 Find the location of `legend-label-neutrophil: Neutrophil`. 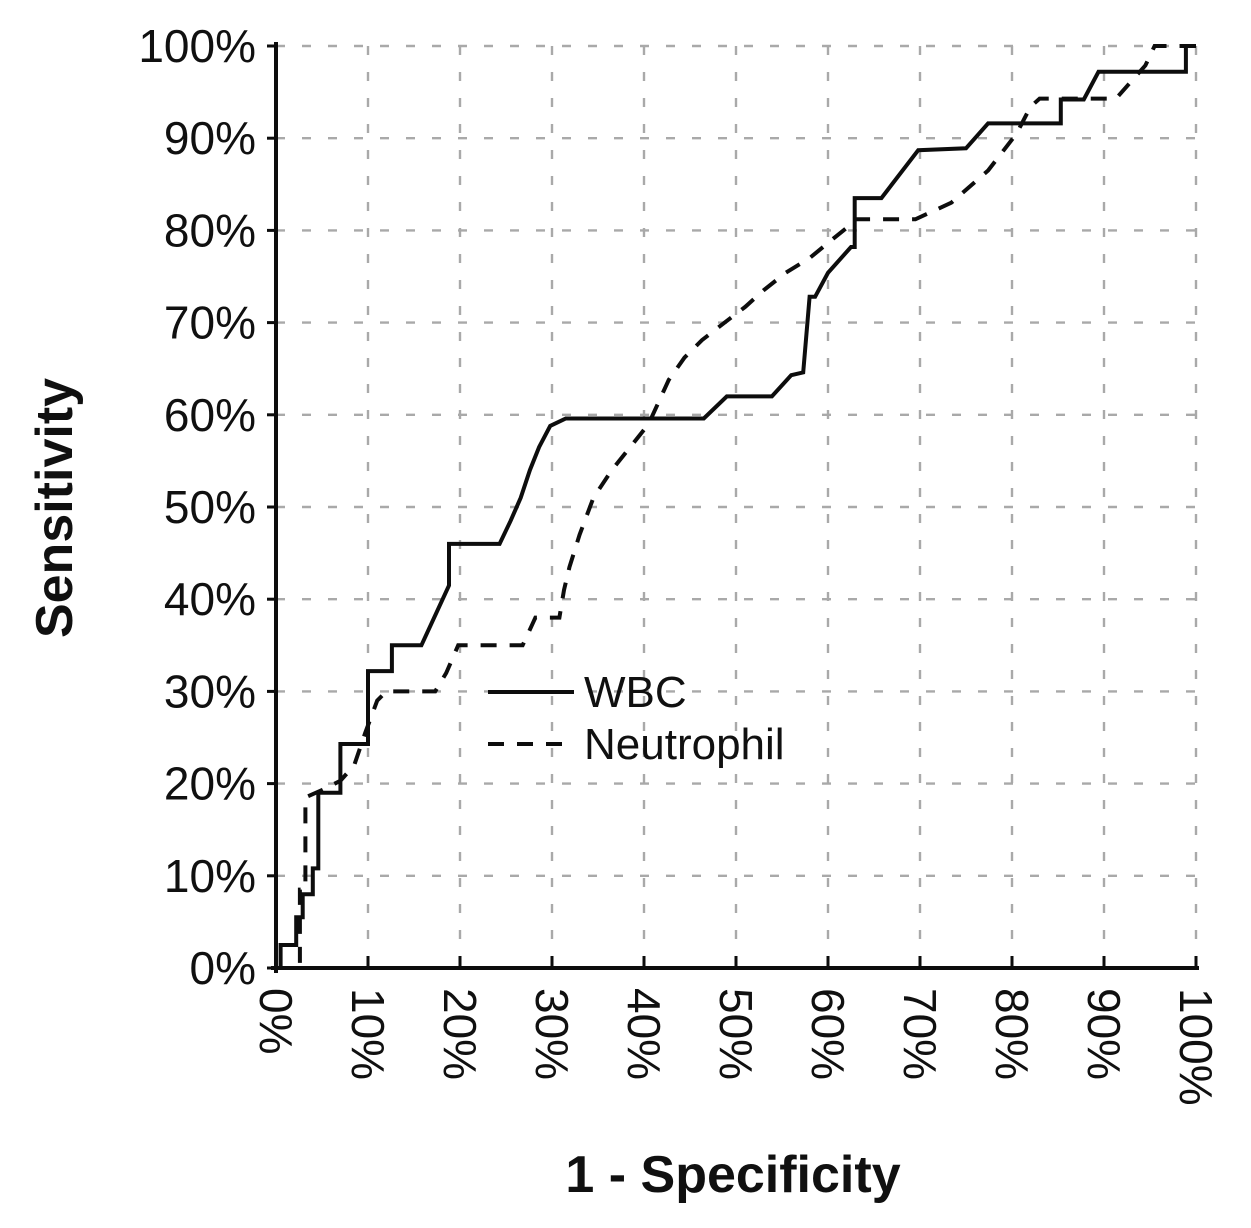

legend-label-neutrophil: Neutrophil is located at coordinates (684, 744).